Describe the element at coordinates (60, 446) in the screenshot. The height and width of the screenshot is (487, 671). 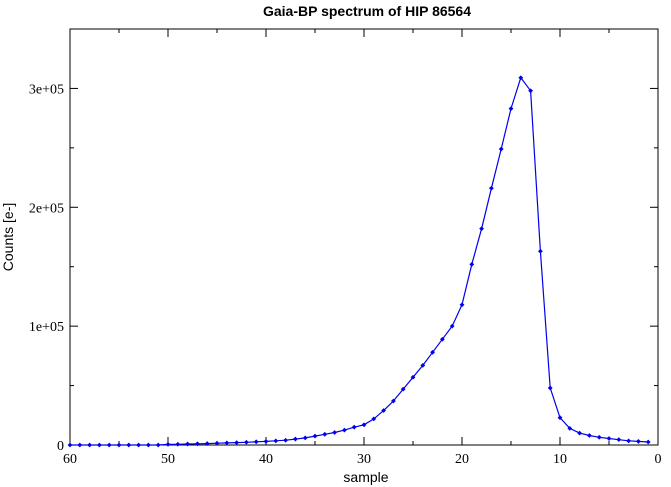
I see `y-tick-label: 0` at that location.